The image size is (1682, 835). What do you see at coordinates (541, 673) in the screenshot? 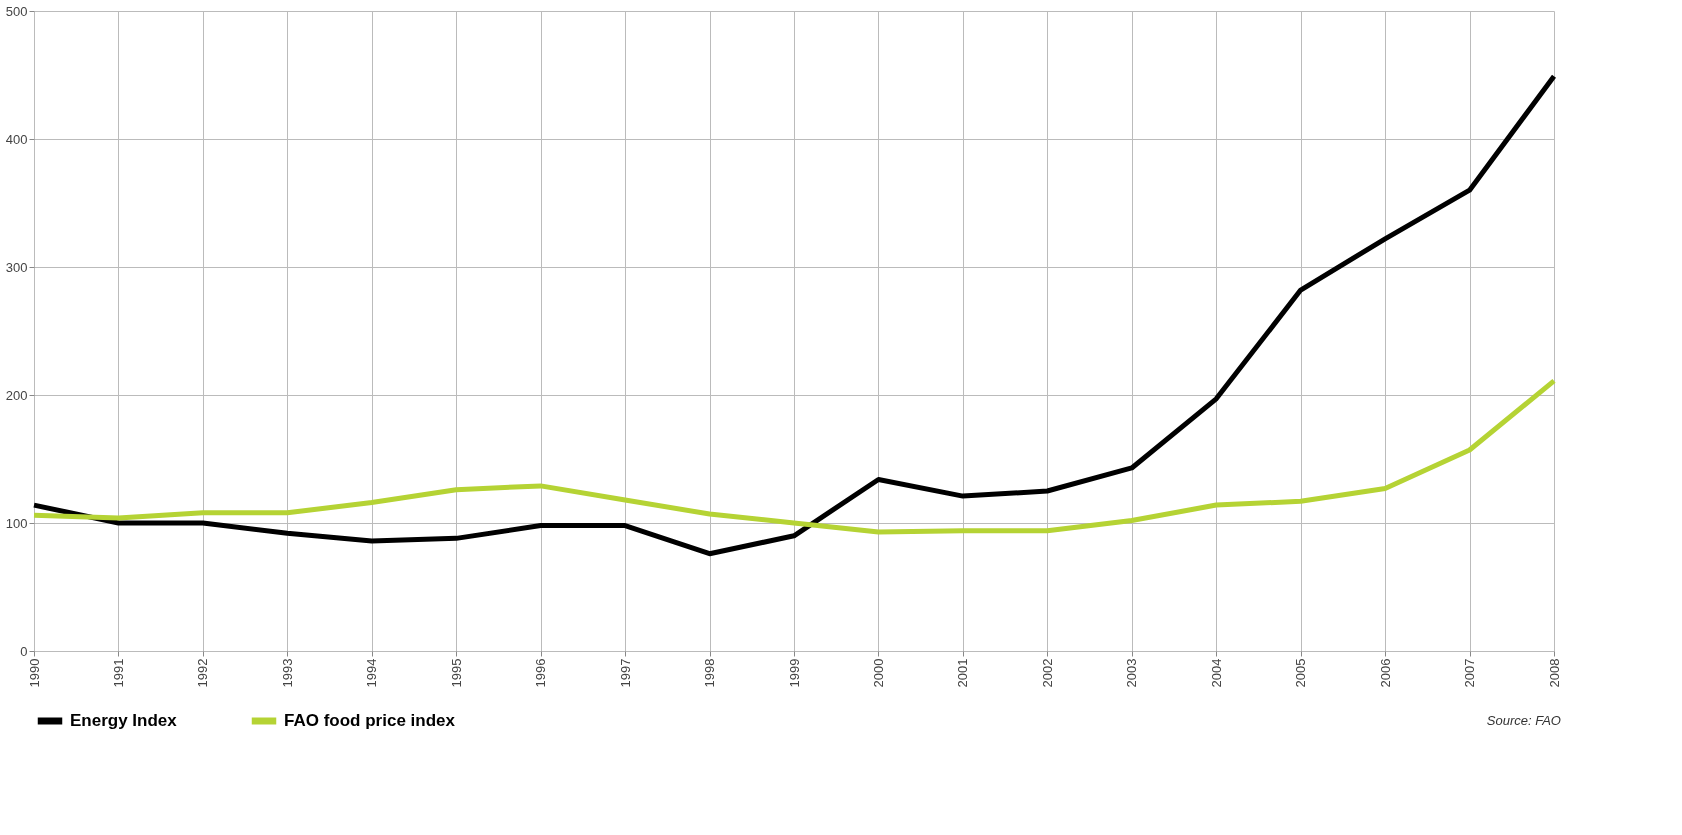
I see `x-tick-label: 1996` at bounding box center [541, 673].